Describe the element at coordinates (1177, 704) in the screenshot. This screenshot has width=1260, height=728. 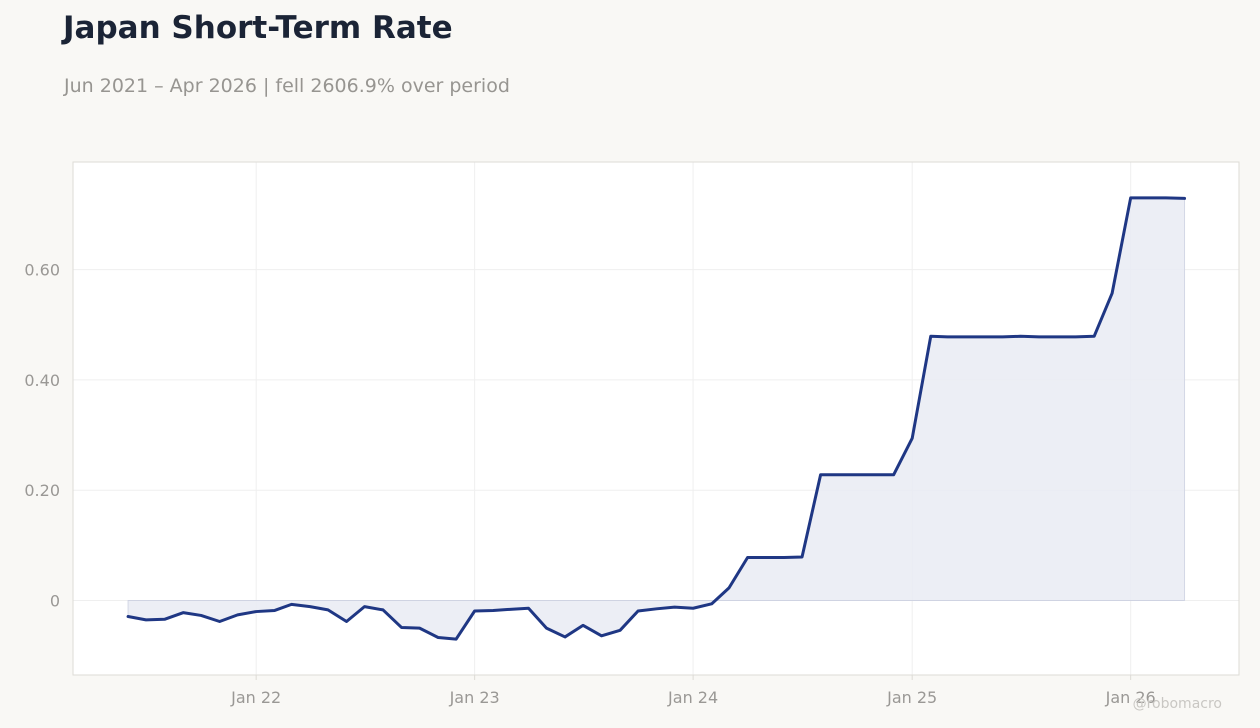
I see `watermark: @robomacro` at that location.